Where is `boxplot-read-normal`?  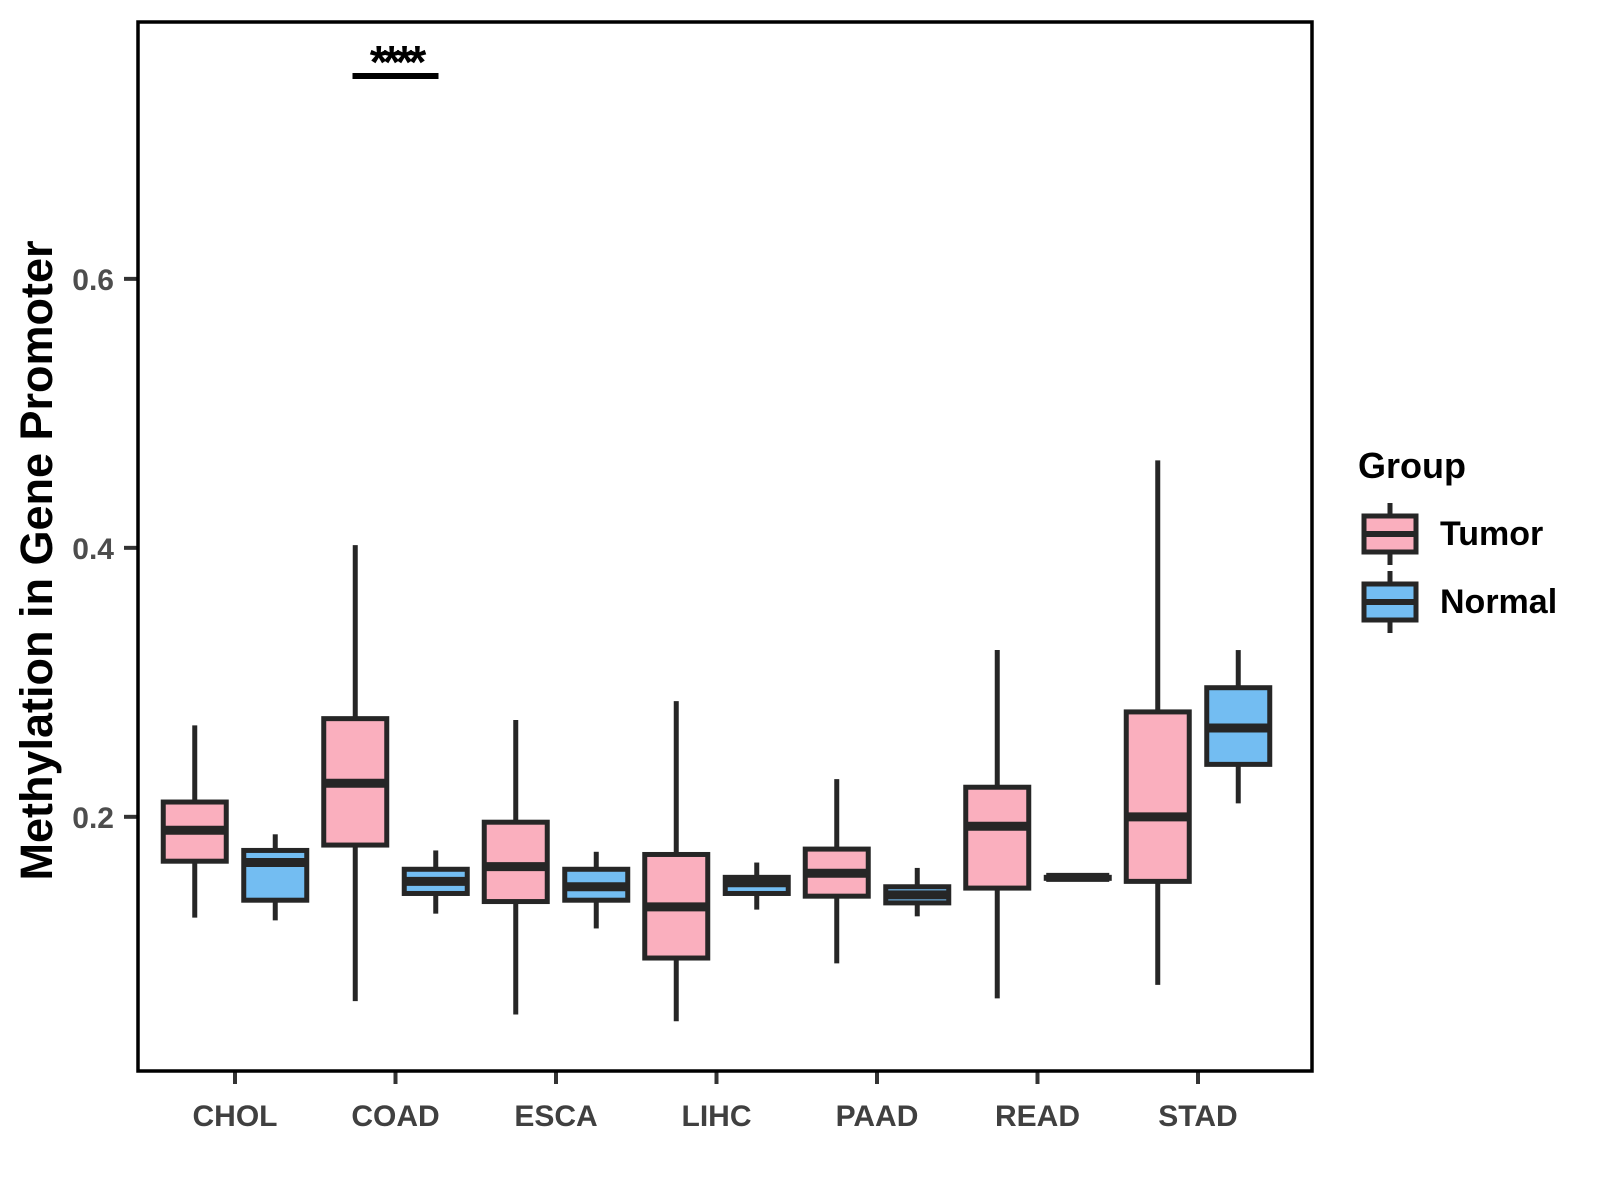 boxplot-read-normal is located at coordinates (1077, 877).